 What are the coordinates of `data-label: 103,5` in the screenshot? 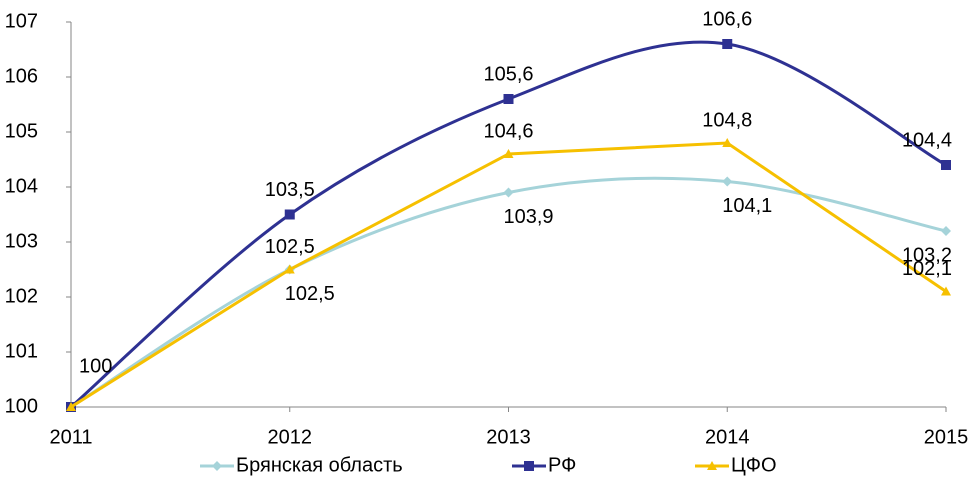 It's located at (290, 190).